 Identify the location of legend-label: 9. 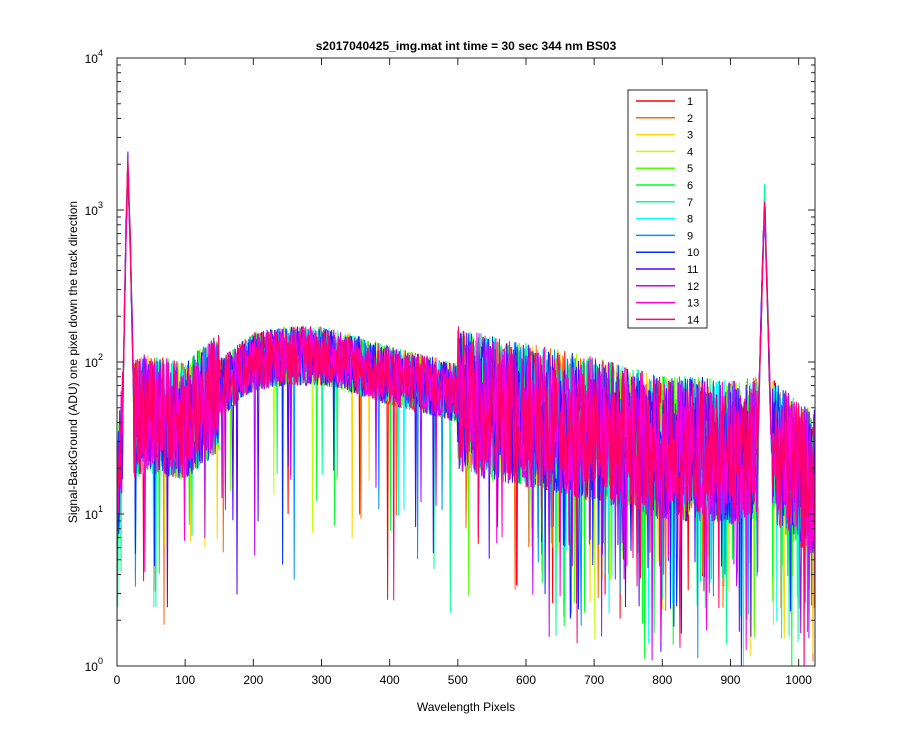
(690, 236).